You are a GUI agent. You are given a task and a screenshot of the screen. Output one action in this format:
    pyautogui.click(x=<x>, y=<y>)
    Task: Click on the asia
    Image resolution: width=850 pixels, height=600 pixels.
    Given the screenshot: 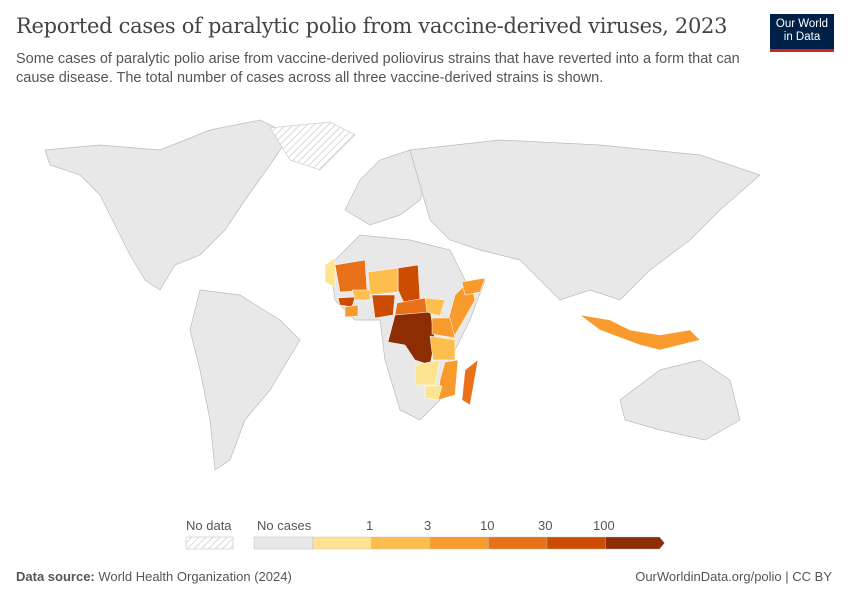 What is the action you would take?
    pyautogui.click(x=585, y=220)
    